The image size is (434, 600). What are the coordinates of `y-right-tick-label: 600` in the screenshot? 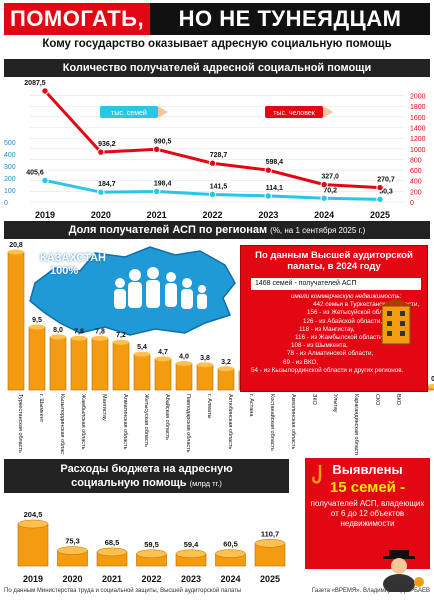 It's located at (416, 171).